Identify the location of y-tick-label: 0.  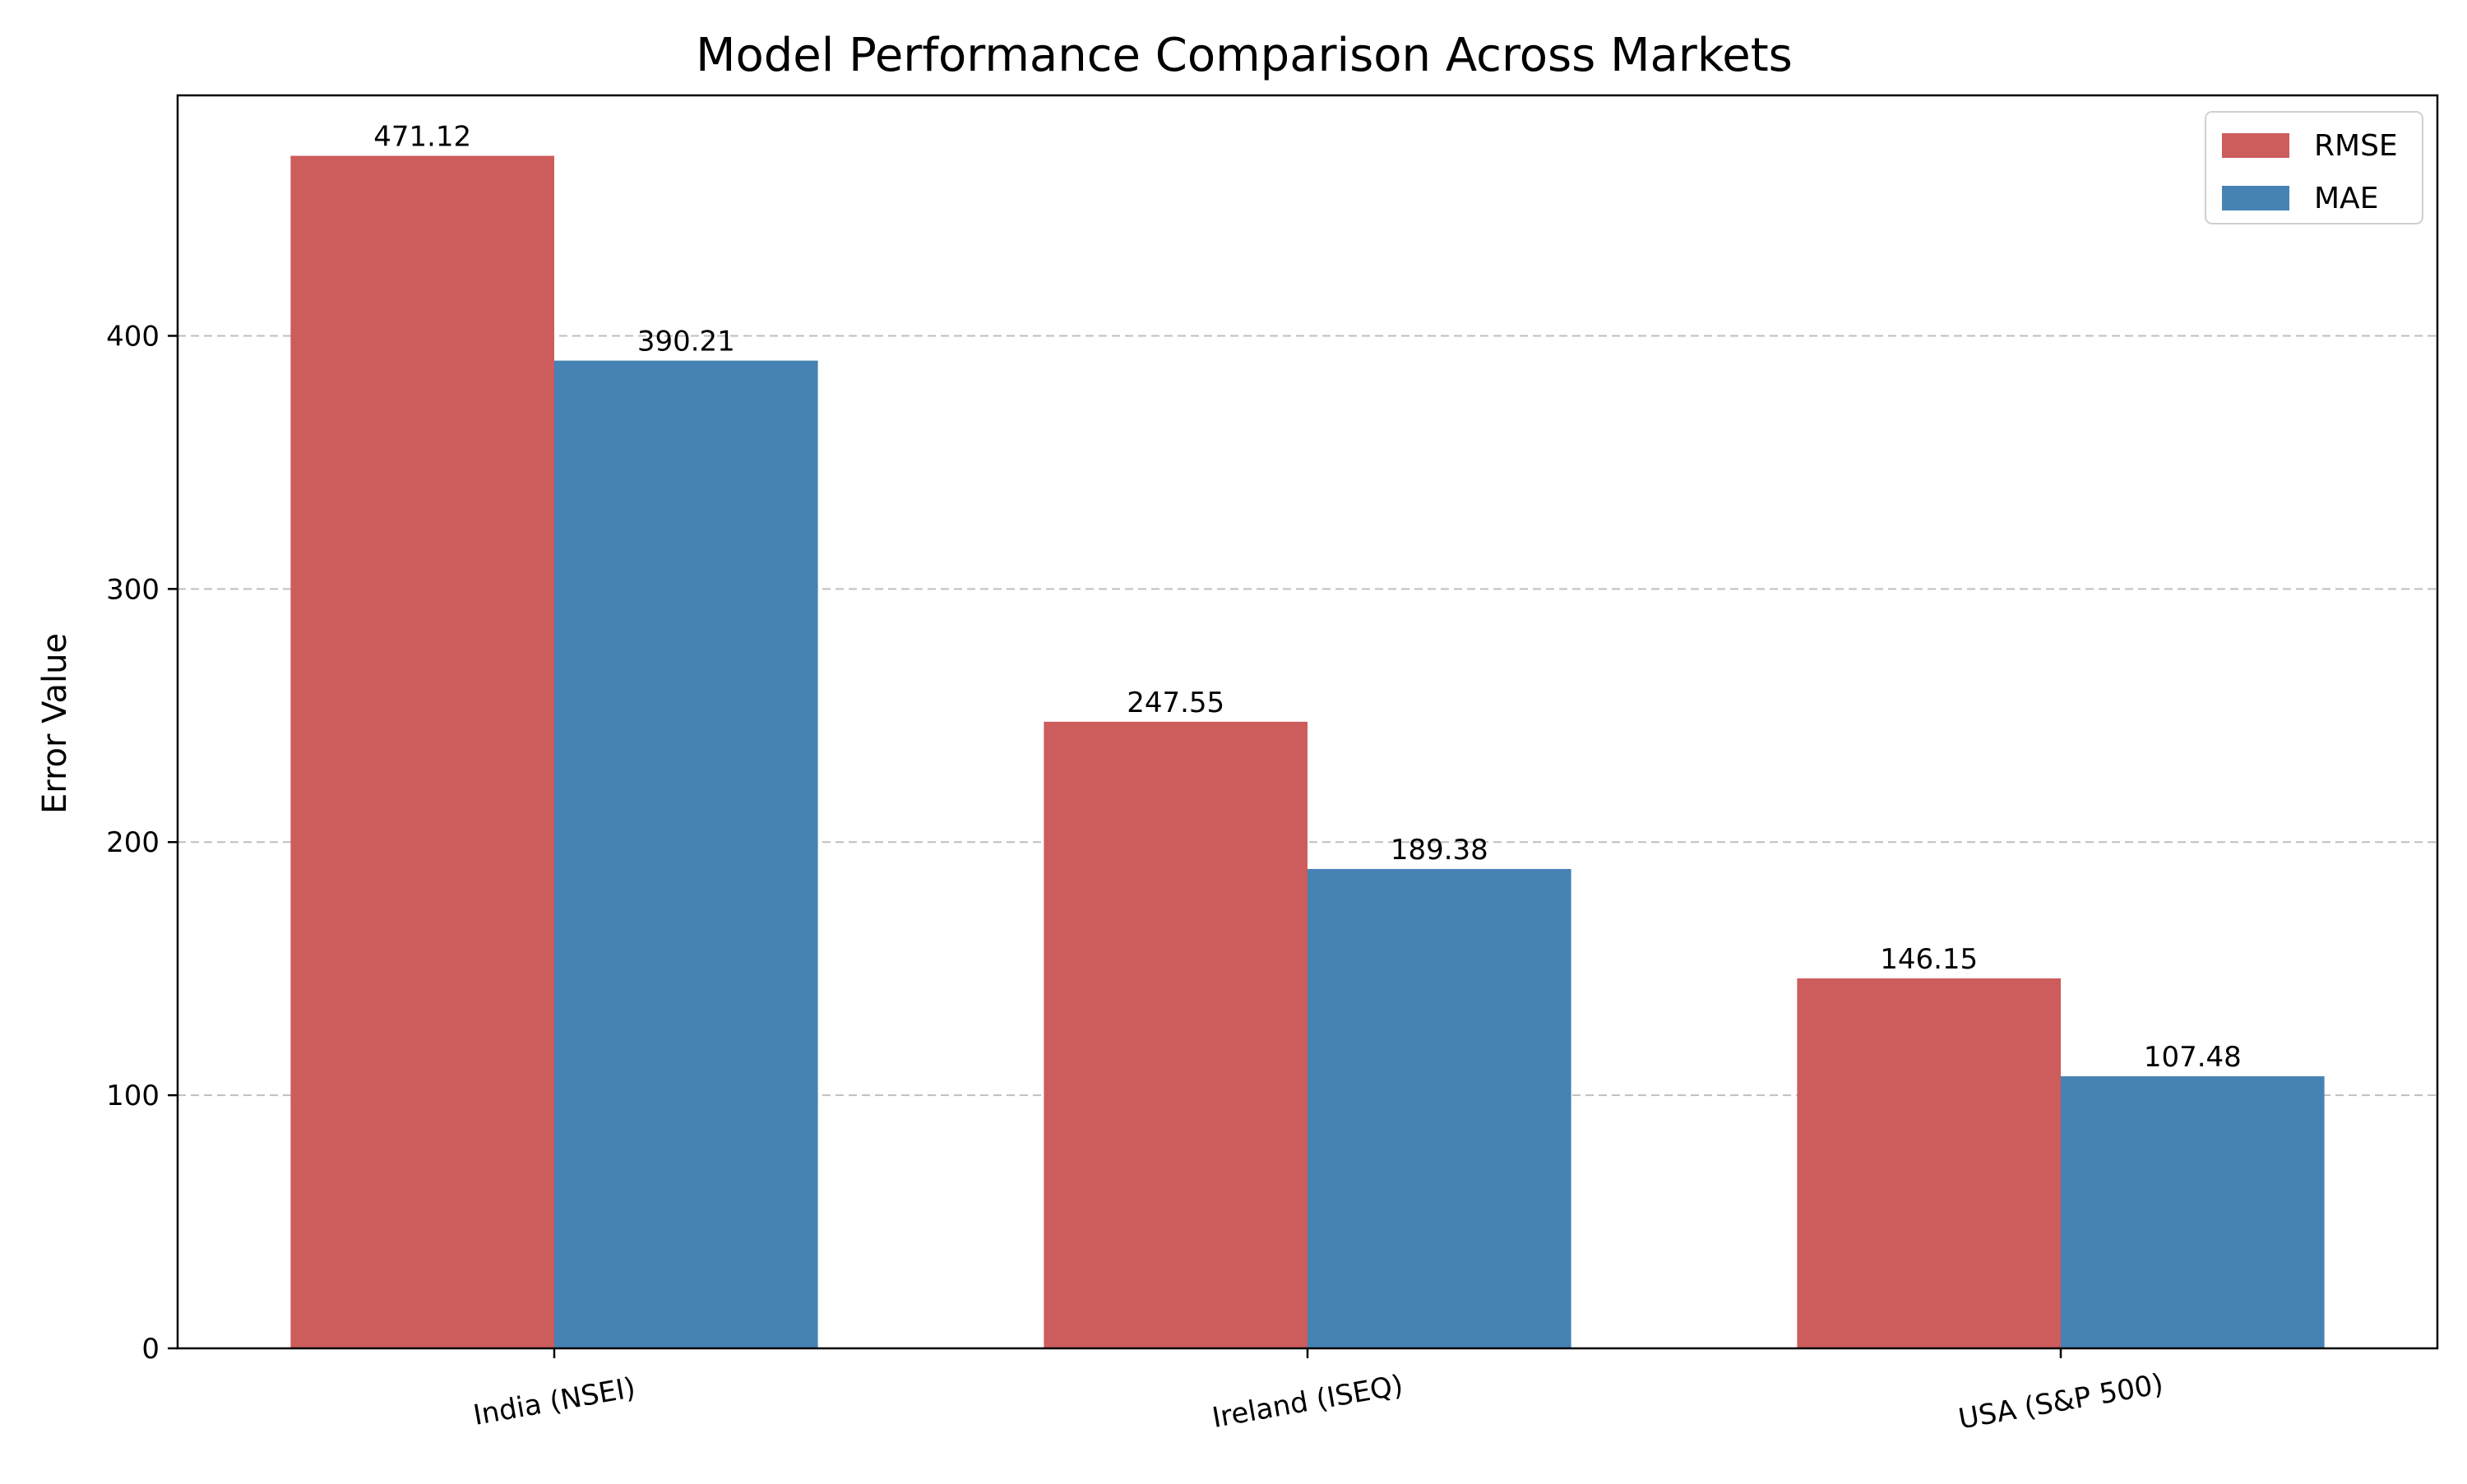
(151, 1349).